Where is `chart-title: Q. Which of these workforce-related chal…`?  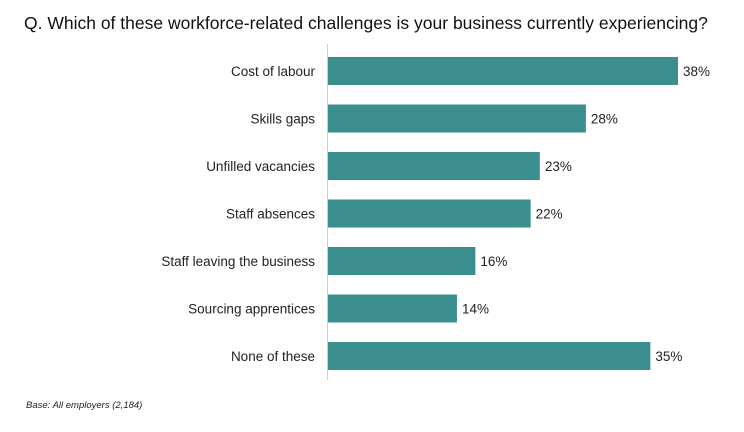
chart-title: Q. Which of these workforce-related chal… is located at coordinates (366, 23).